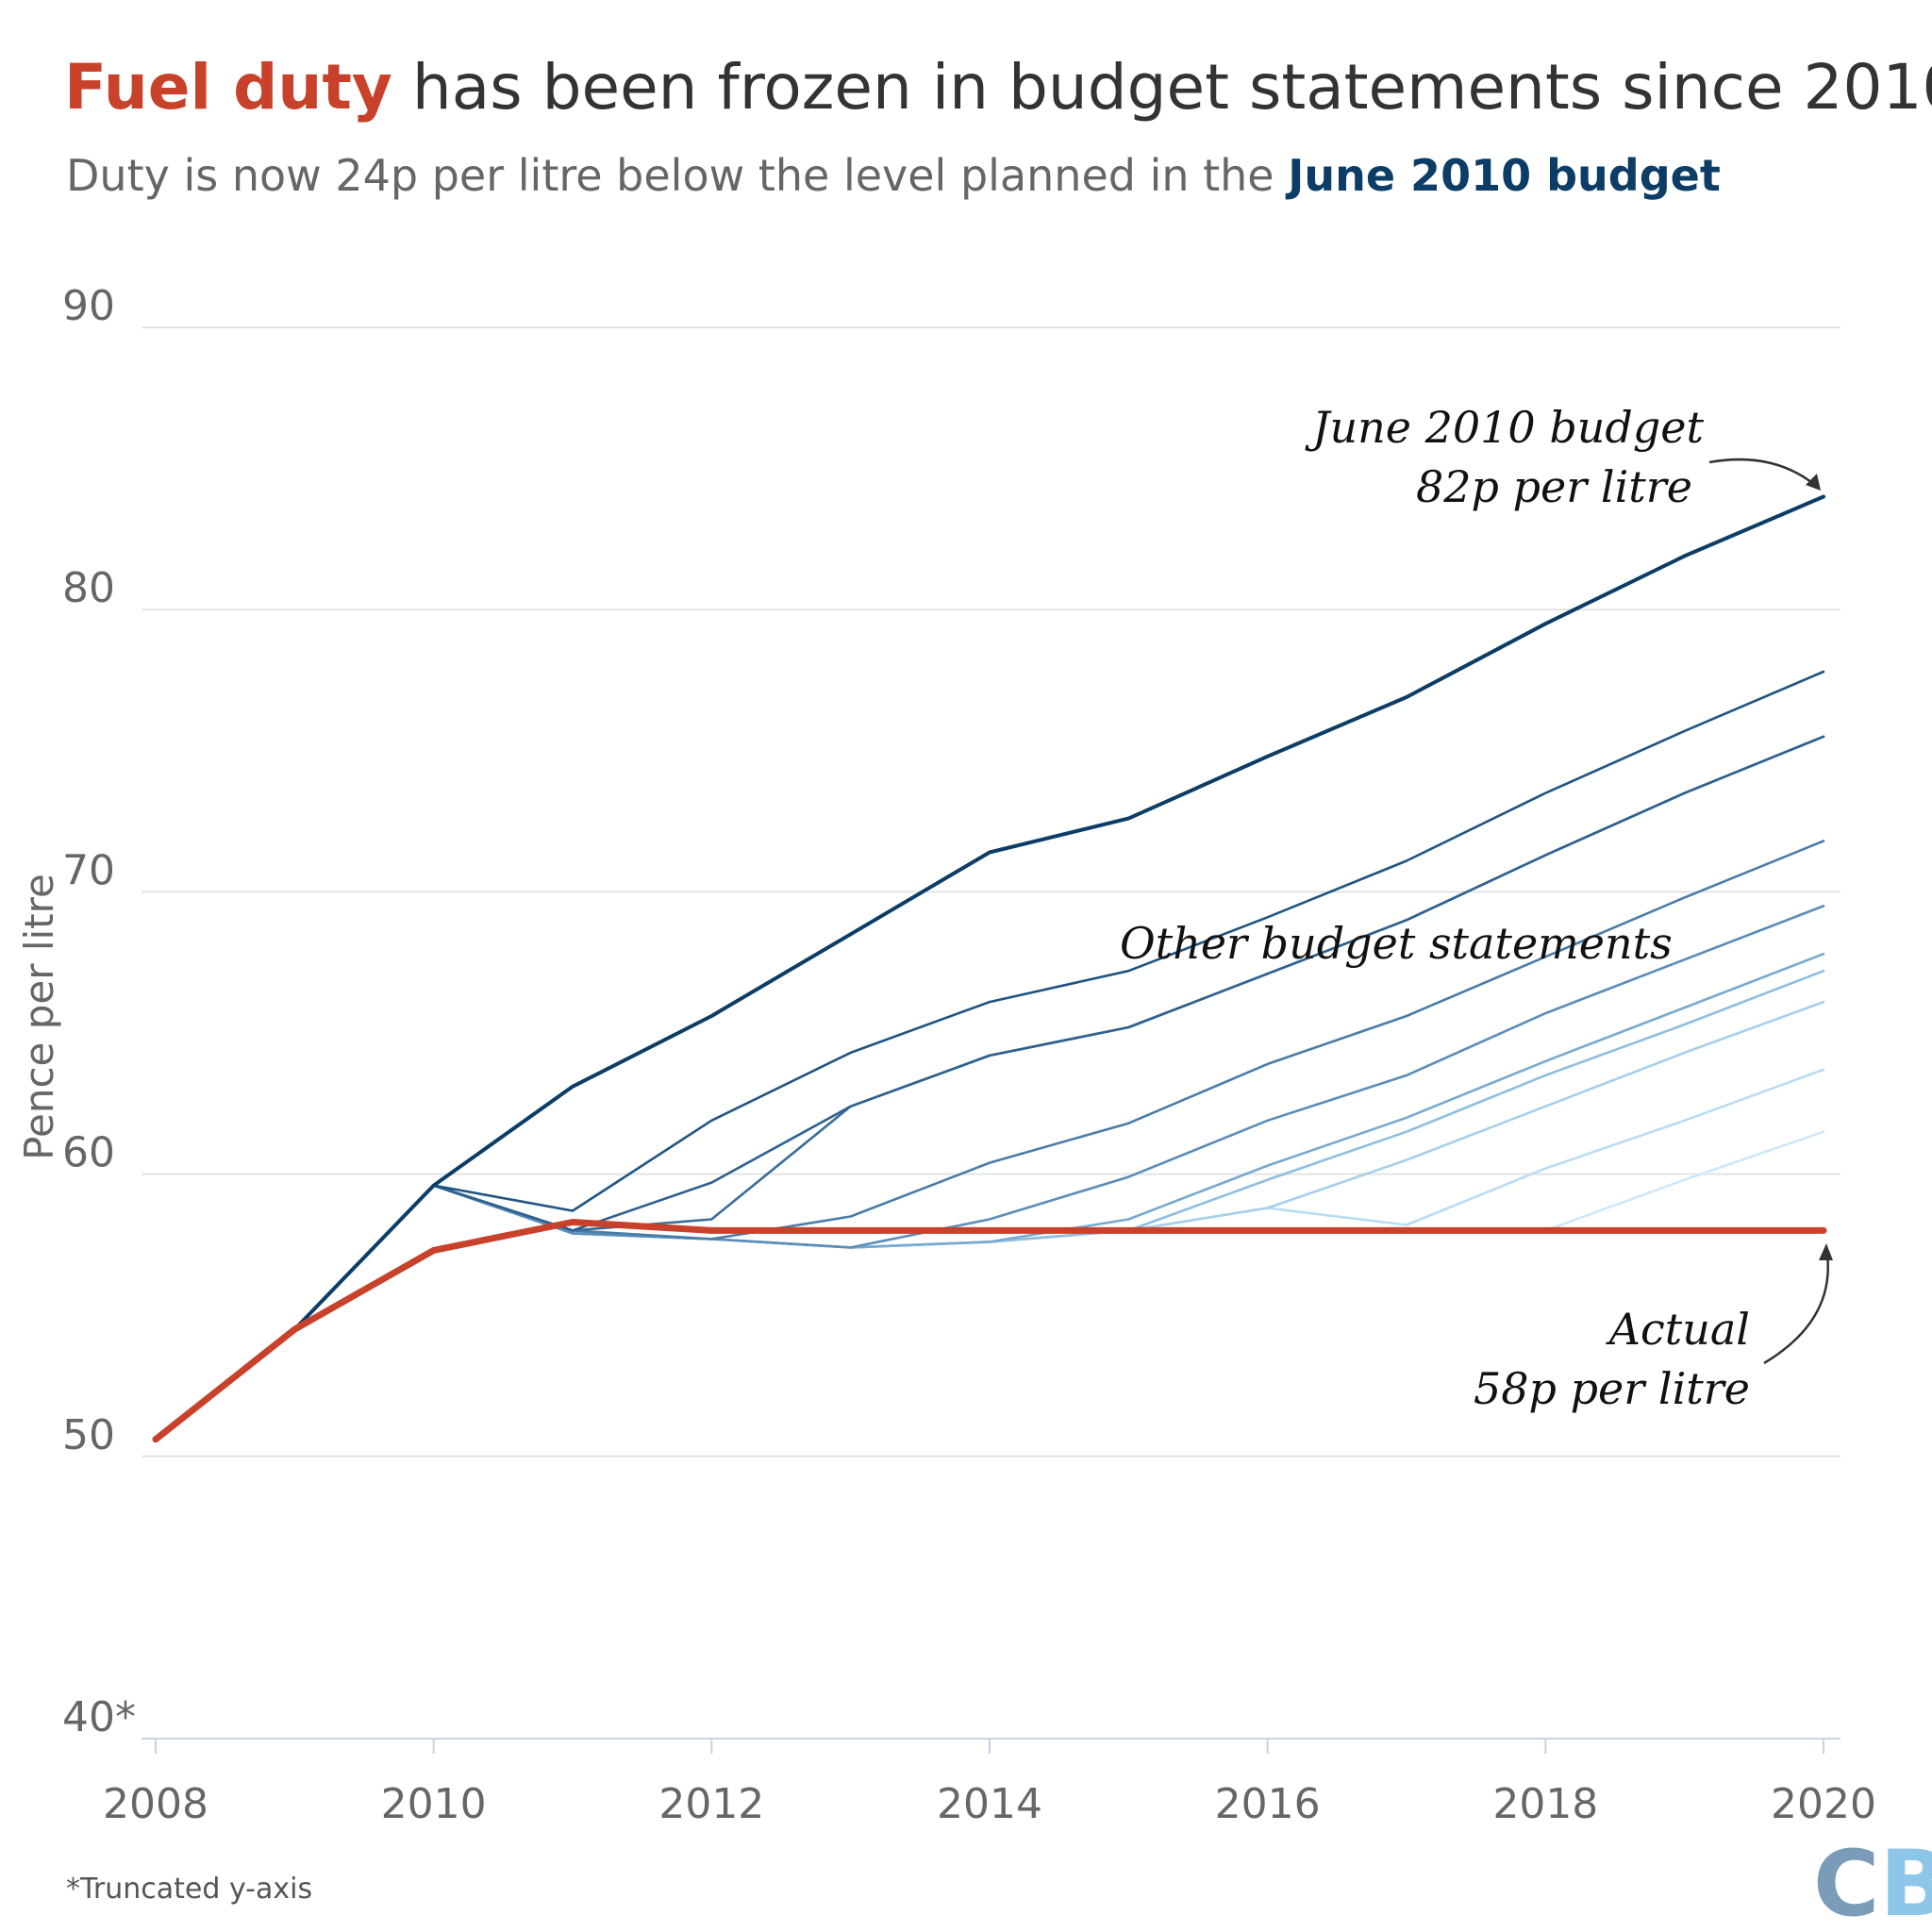 This screenshot has width=1932, height=1932. What do you see at coordinates (228, 87) in the screenshot?
I see `title-highlight: Fuel duty` at bounding box center [228, 87].